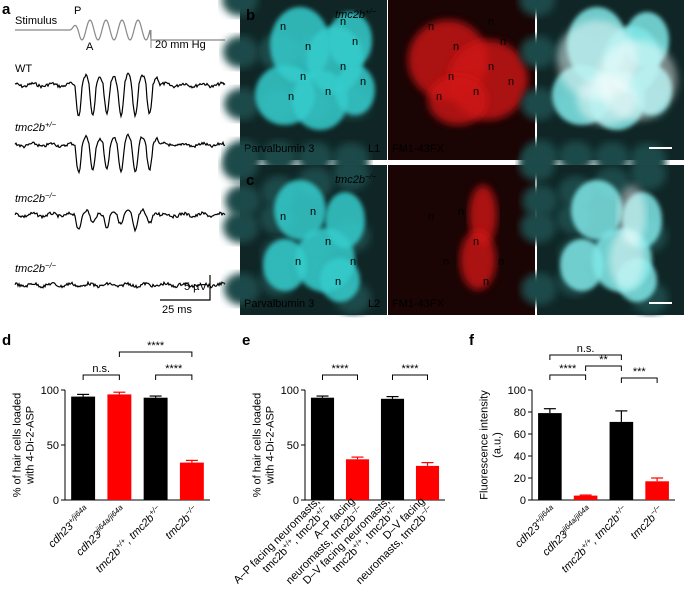 Image resolution: width=685 pixels, height=595 pixels. What do you see at coordinates (51, 265) in the screenshot?
I see `superscript: −/−` at bounding box center [51, 265].